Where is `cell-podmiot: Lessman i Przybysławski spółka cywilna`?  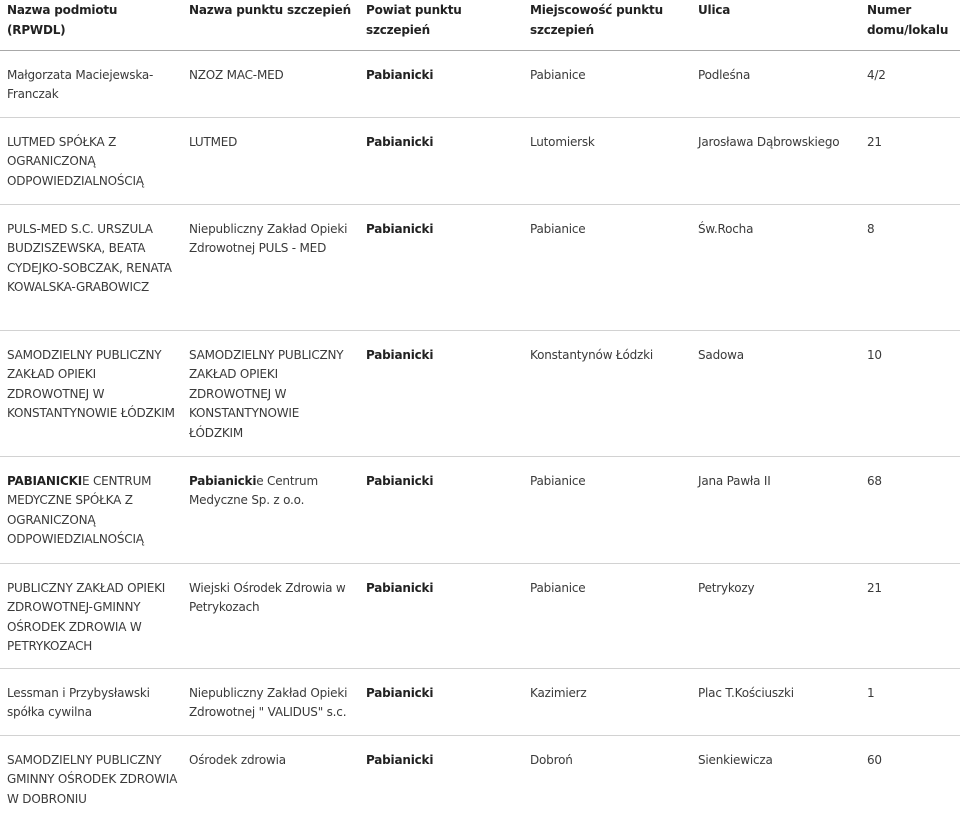 cell-podmiot: Lessman i Przybysławski spółka cywilna is located at coordinates (91, 702).